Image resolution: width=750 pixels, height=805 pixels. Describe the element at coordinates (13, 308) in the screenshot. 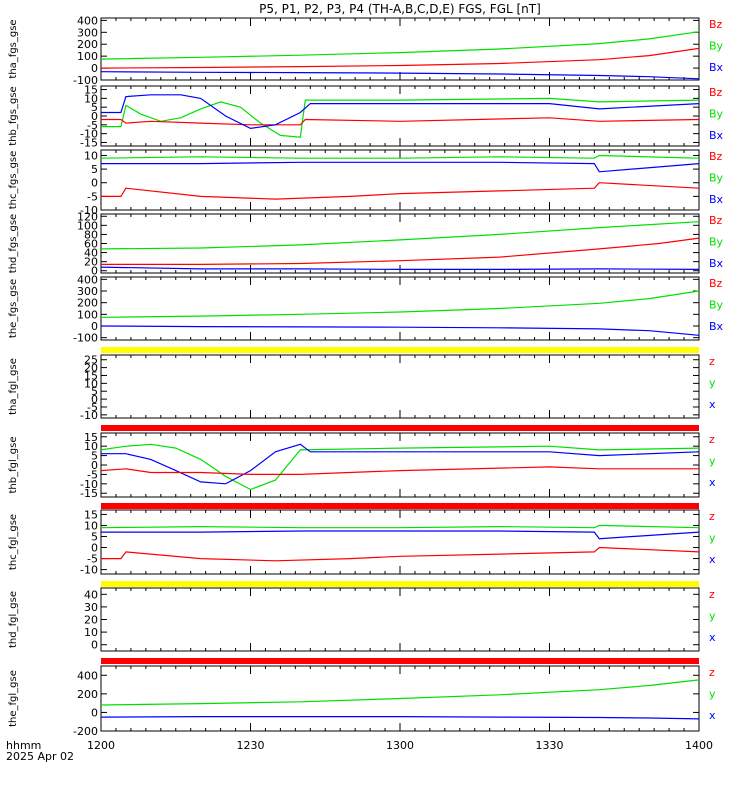

I see `y-axis-label: the_fgs_gse` at that location.